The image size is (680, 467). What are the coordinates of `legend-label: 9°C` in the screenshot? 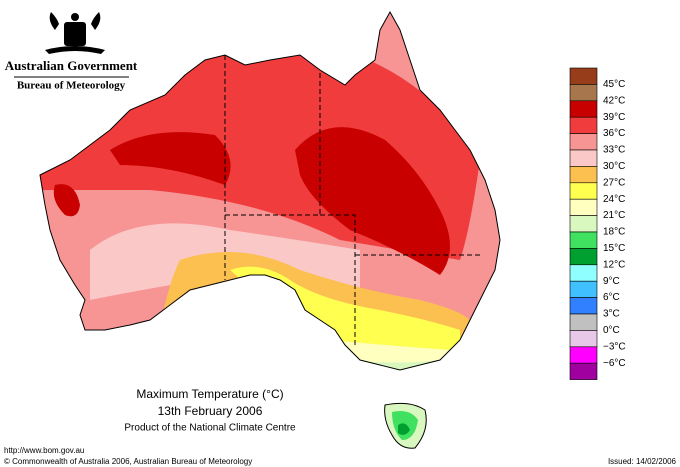 It's located at (611, 281).